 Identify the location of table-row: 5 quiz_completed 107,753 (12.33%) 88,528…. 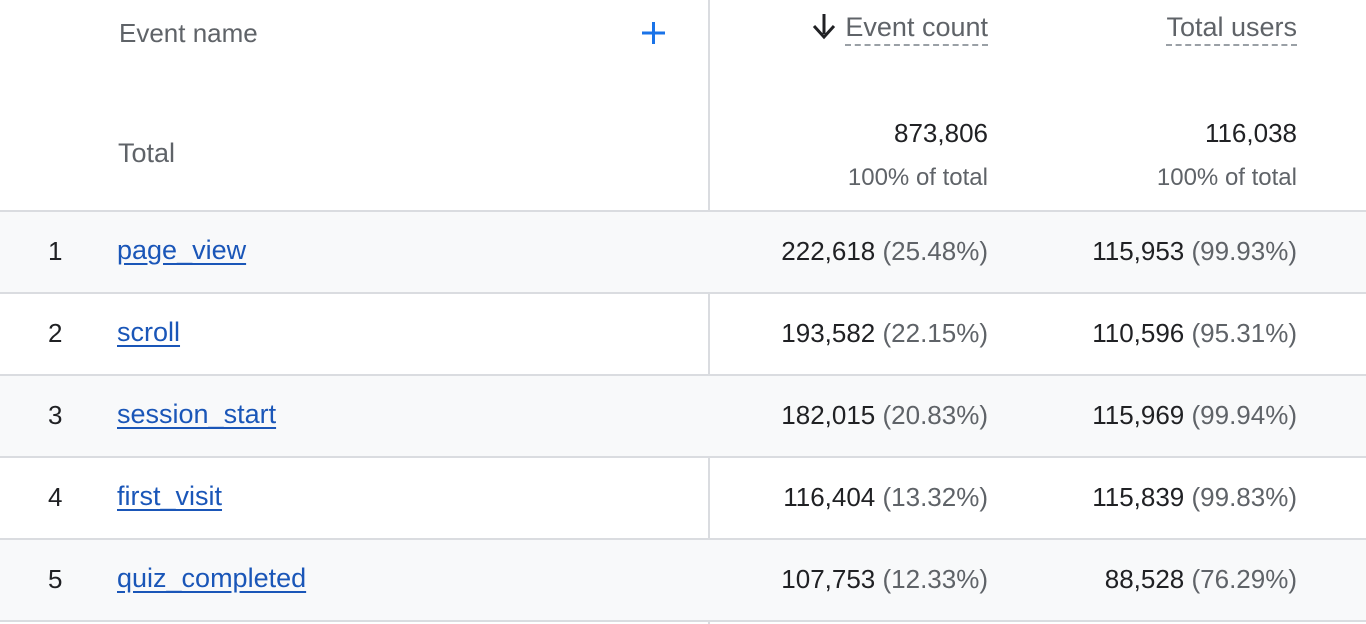
(683, 581).